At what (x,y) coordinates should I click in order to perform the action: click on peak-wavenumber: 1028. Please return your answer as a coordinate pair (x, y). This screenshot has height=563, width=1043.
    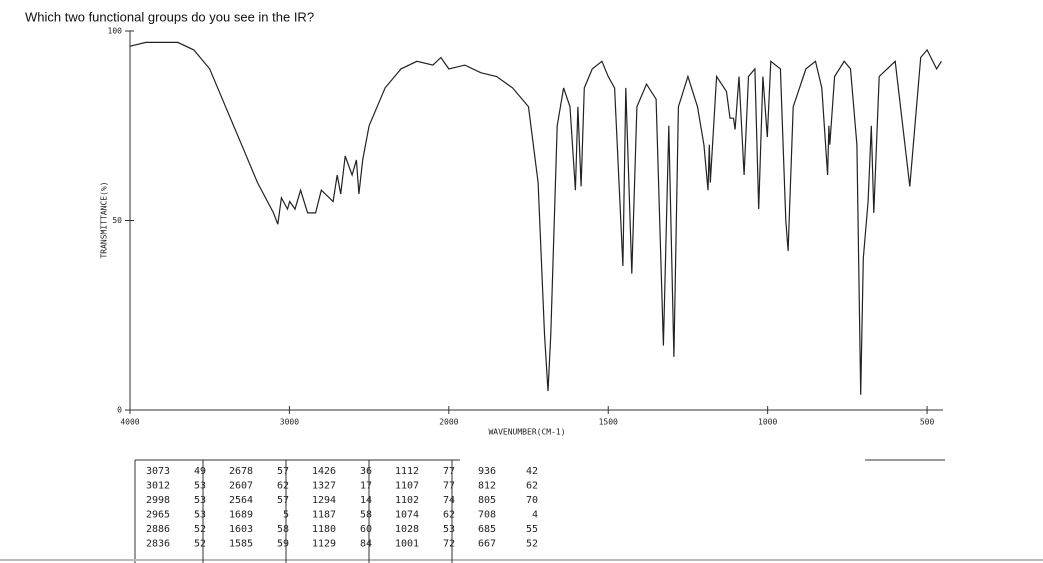
    Looking at the image, I should click on (407, 529).